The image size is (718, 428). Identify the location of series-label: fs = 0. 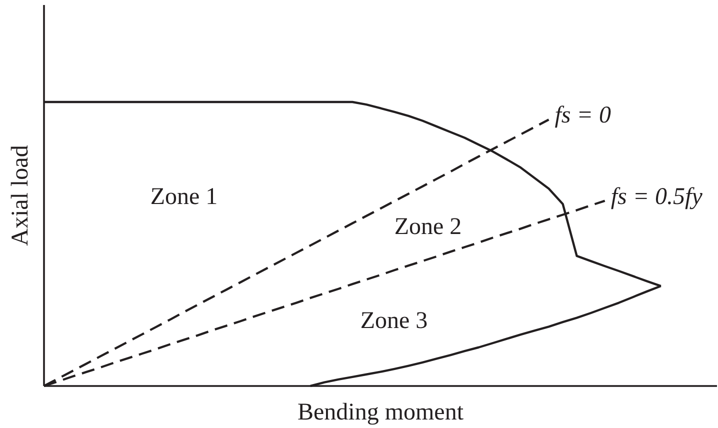
(582, 115).